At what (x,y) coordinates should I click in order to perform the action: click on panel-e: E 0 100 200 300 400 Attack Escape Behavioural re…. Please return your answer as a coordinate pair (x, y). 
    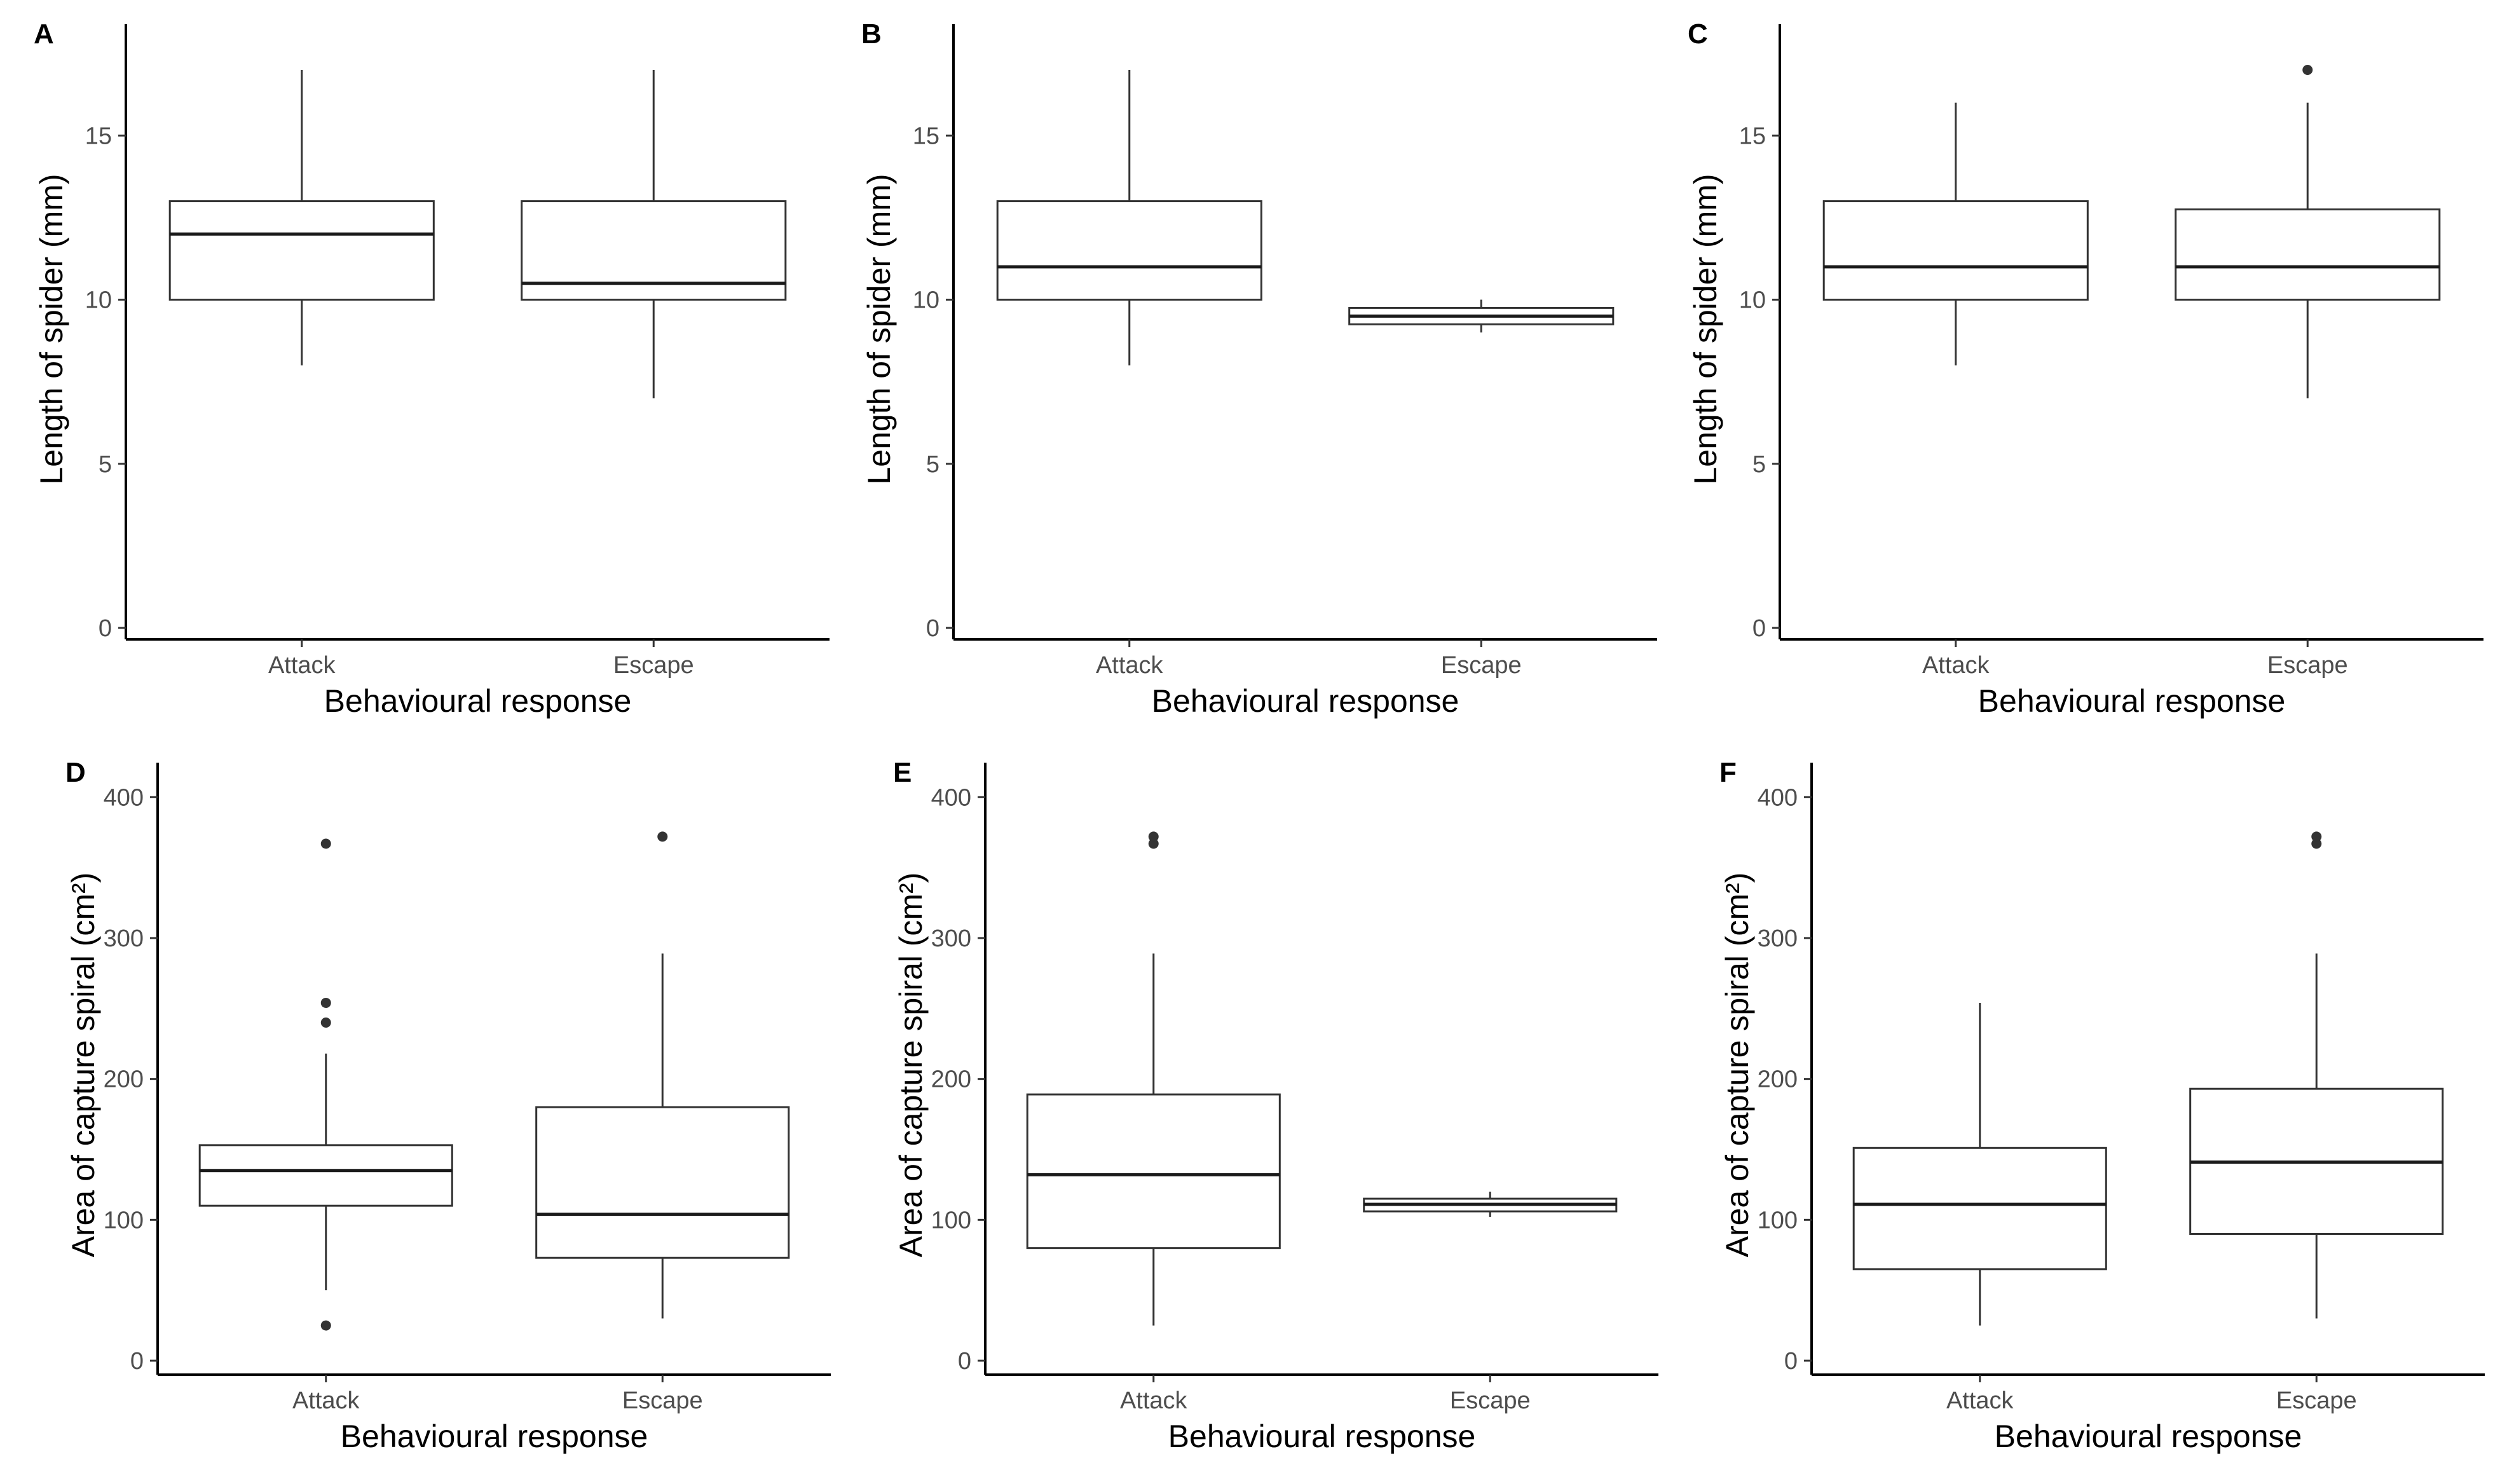
    Looking at the image, I should click on (1275, 1105).